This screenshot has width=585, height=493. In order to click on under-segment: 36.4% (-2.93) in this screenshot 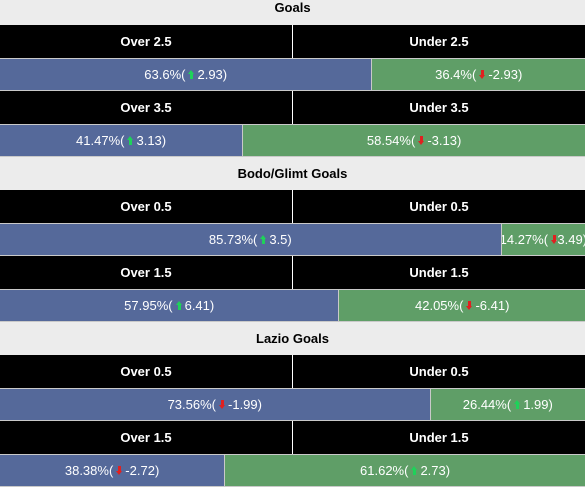, I will do `click(478, 74)`.